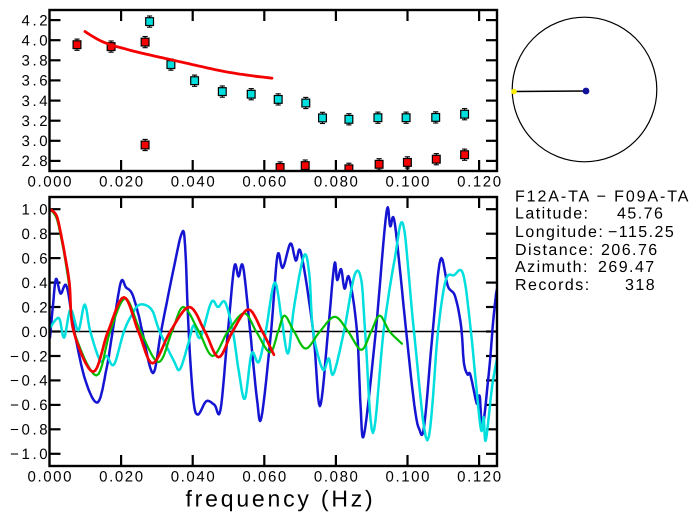 The height and width of the screenshot is (524, 700). Describe the element at coordinates (36, 141) in the screenshot. I see `svg-text: 3.0` at that location.